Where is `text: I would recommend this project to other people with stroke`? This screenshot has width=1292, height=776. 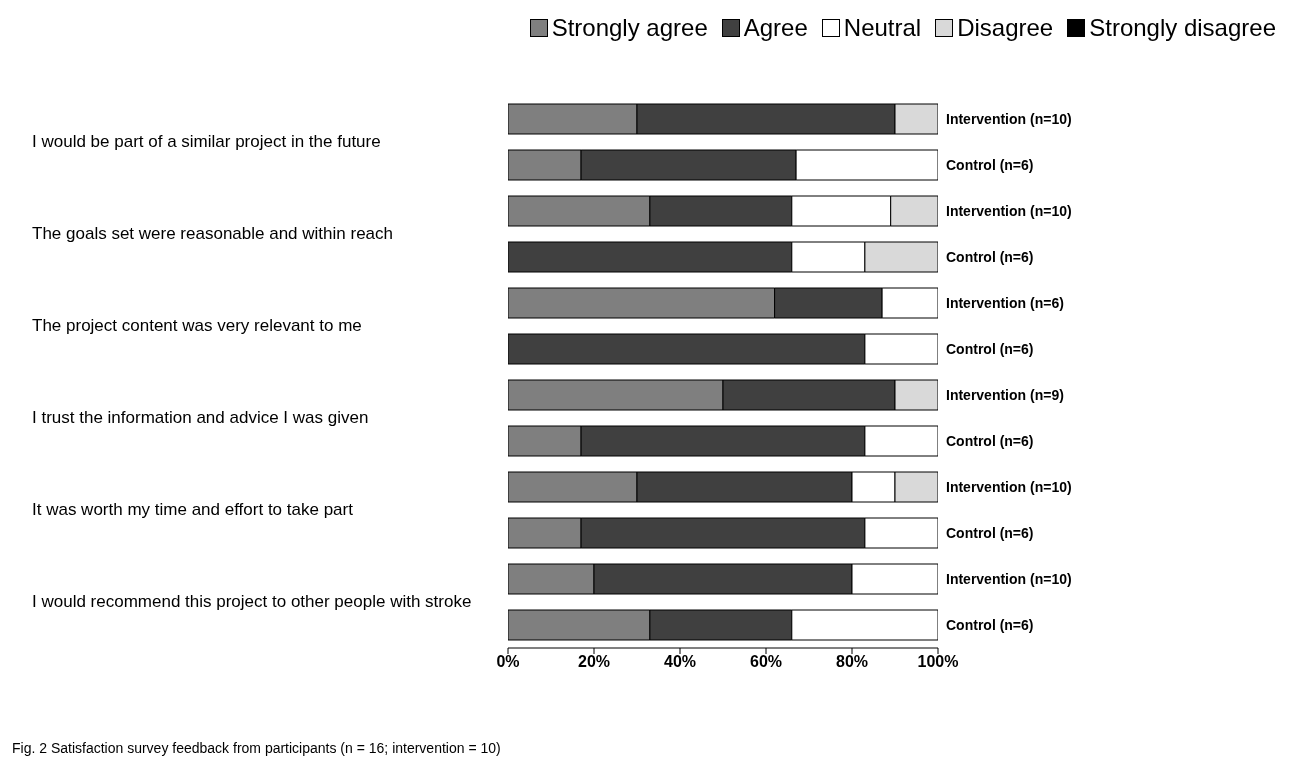 text: I would recommend this project to other people with stroke is located at coordinates (252, 602).